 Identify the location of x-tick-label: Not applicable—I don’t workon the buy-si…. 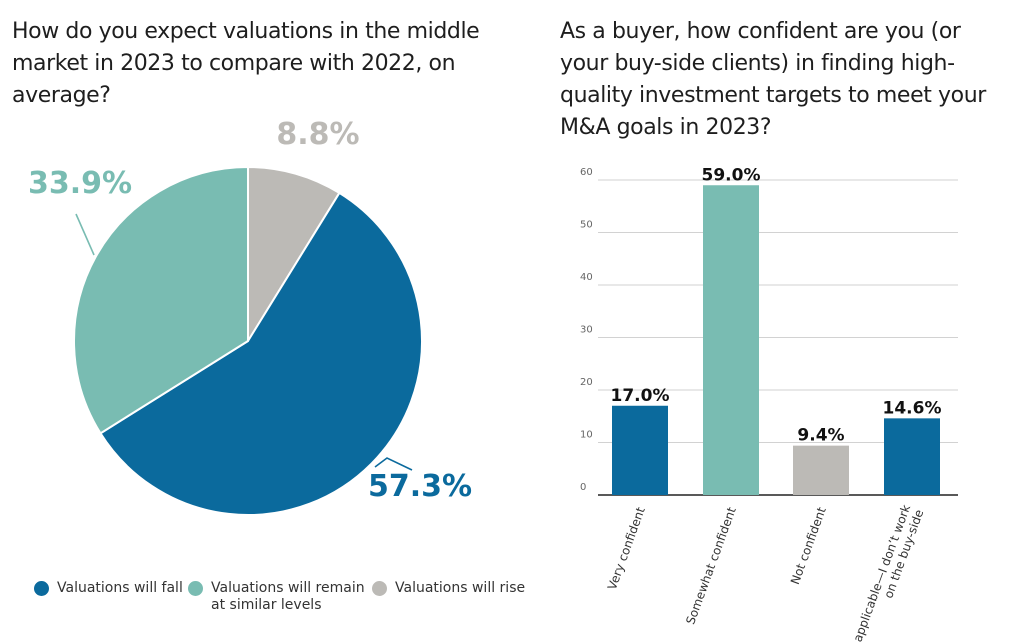
(884, 573).